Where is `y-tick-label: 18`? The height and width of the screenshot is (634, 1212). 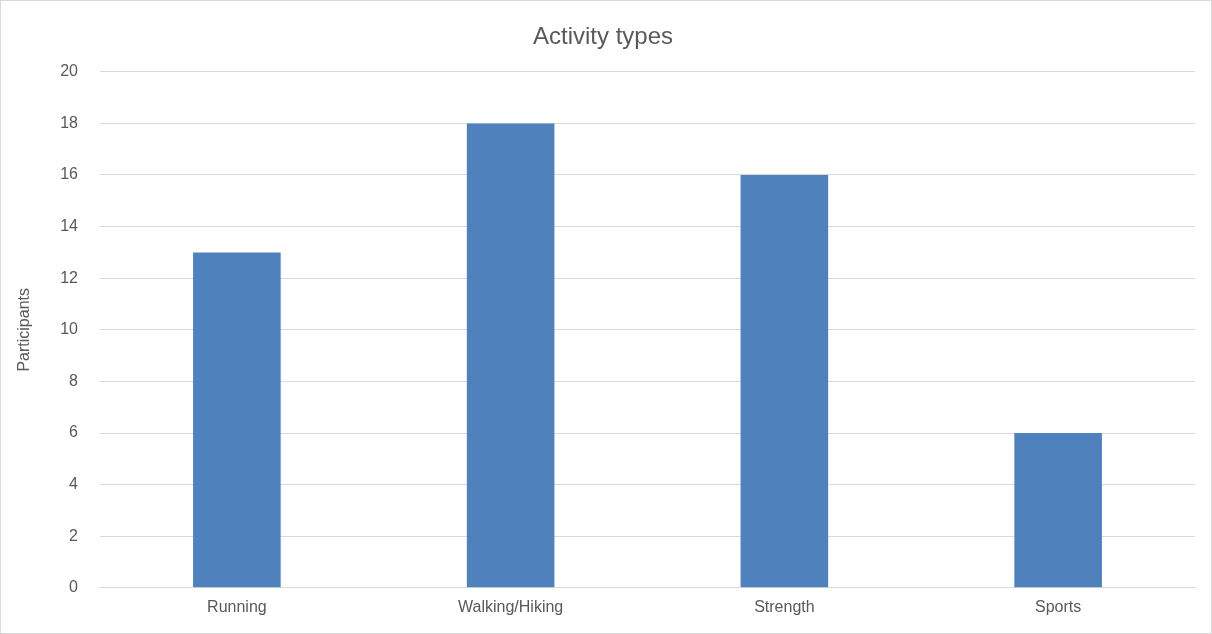
y-tick-label: 18 is located at coordinates (69, 122).